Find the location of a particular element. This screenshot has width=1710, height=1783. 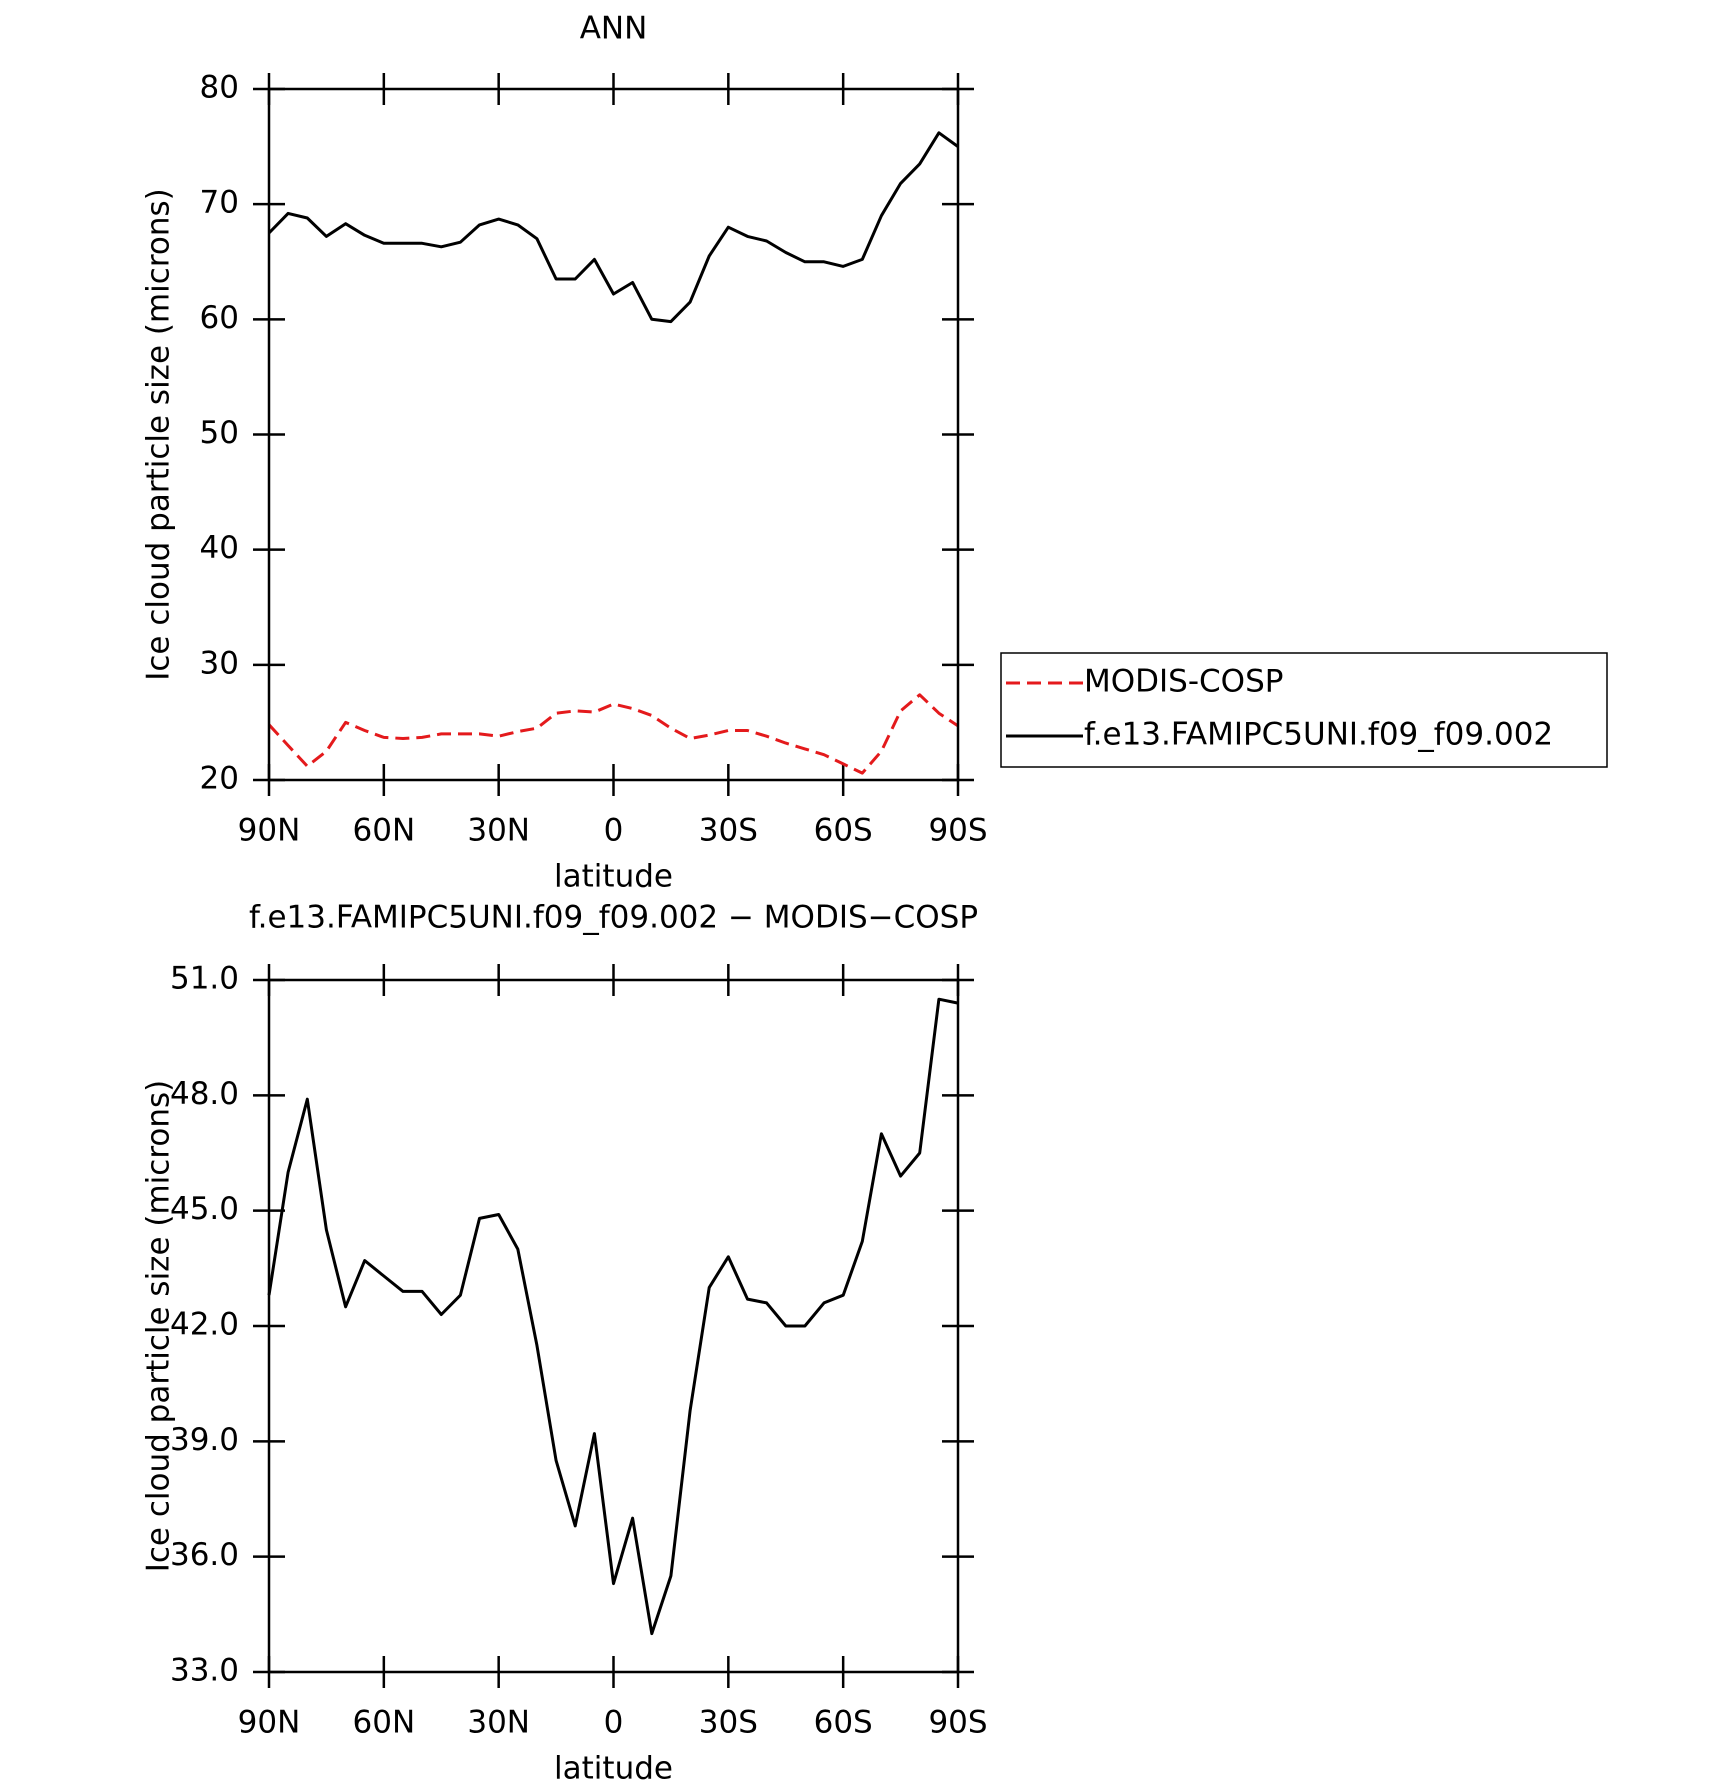

y-tick-label: 40 is located at coordinates (219, 548).